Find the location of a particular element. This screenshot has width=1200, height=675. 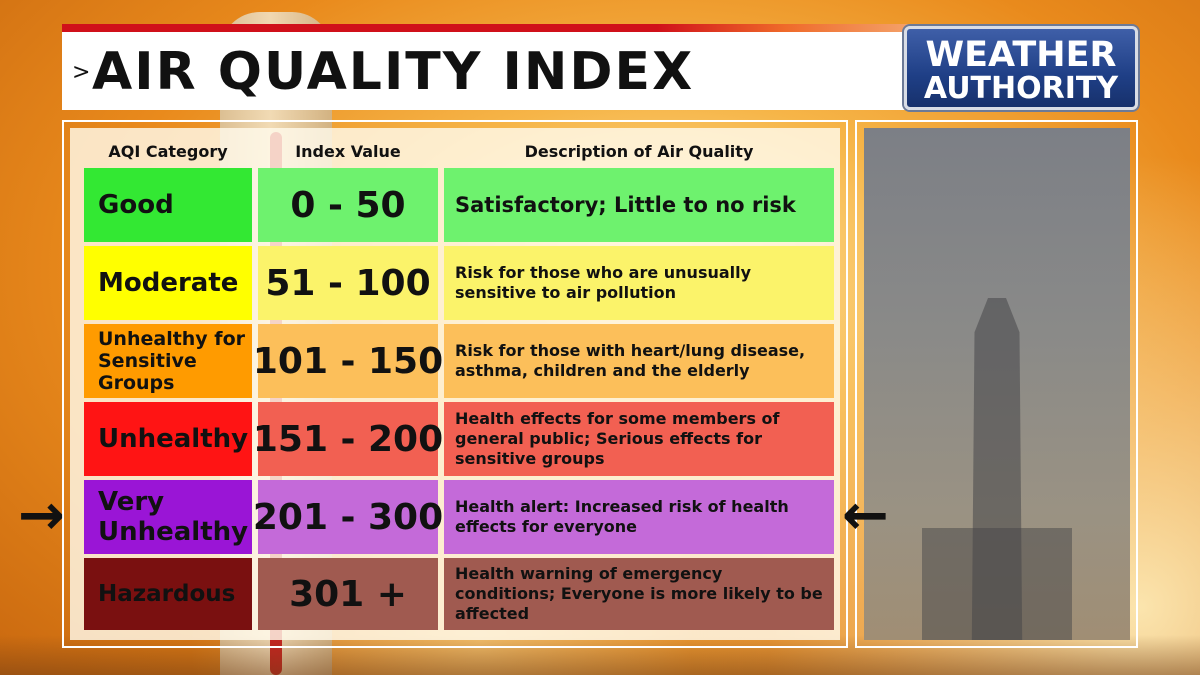

logo-line-weather: WEATHER is located at coordinates (1021, 55).